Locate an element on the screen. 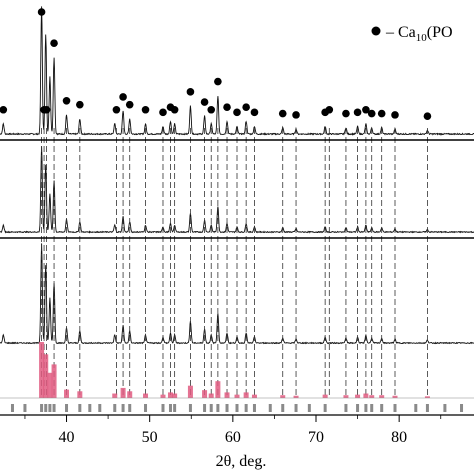  x-axis: 40 50 60 70 80 is located at coordinates (233, 430).